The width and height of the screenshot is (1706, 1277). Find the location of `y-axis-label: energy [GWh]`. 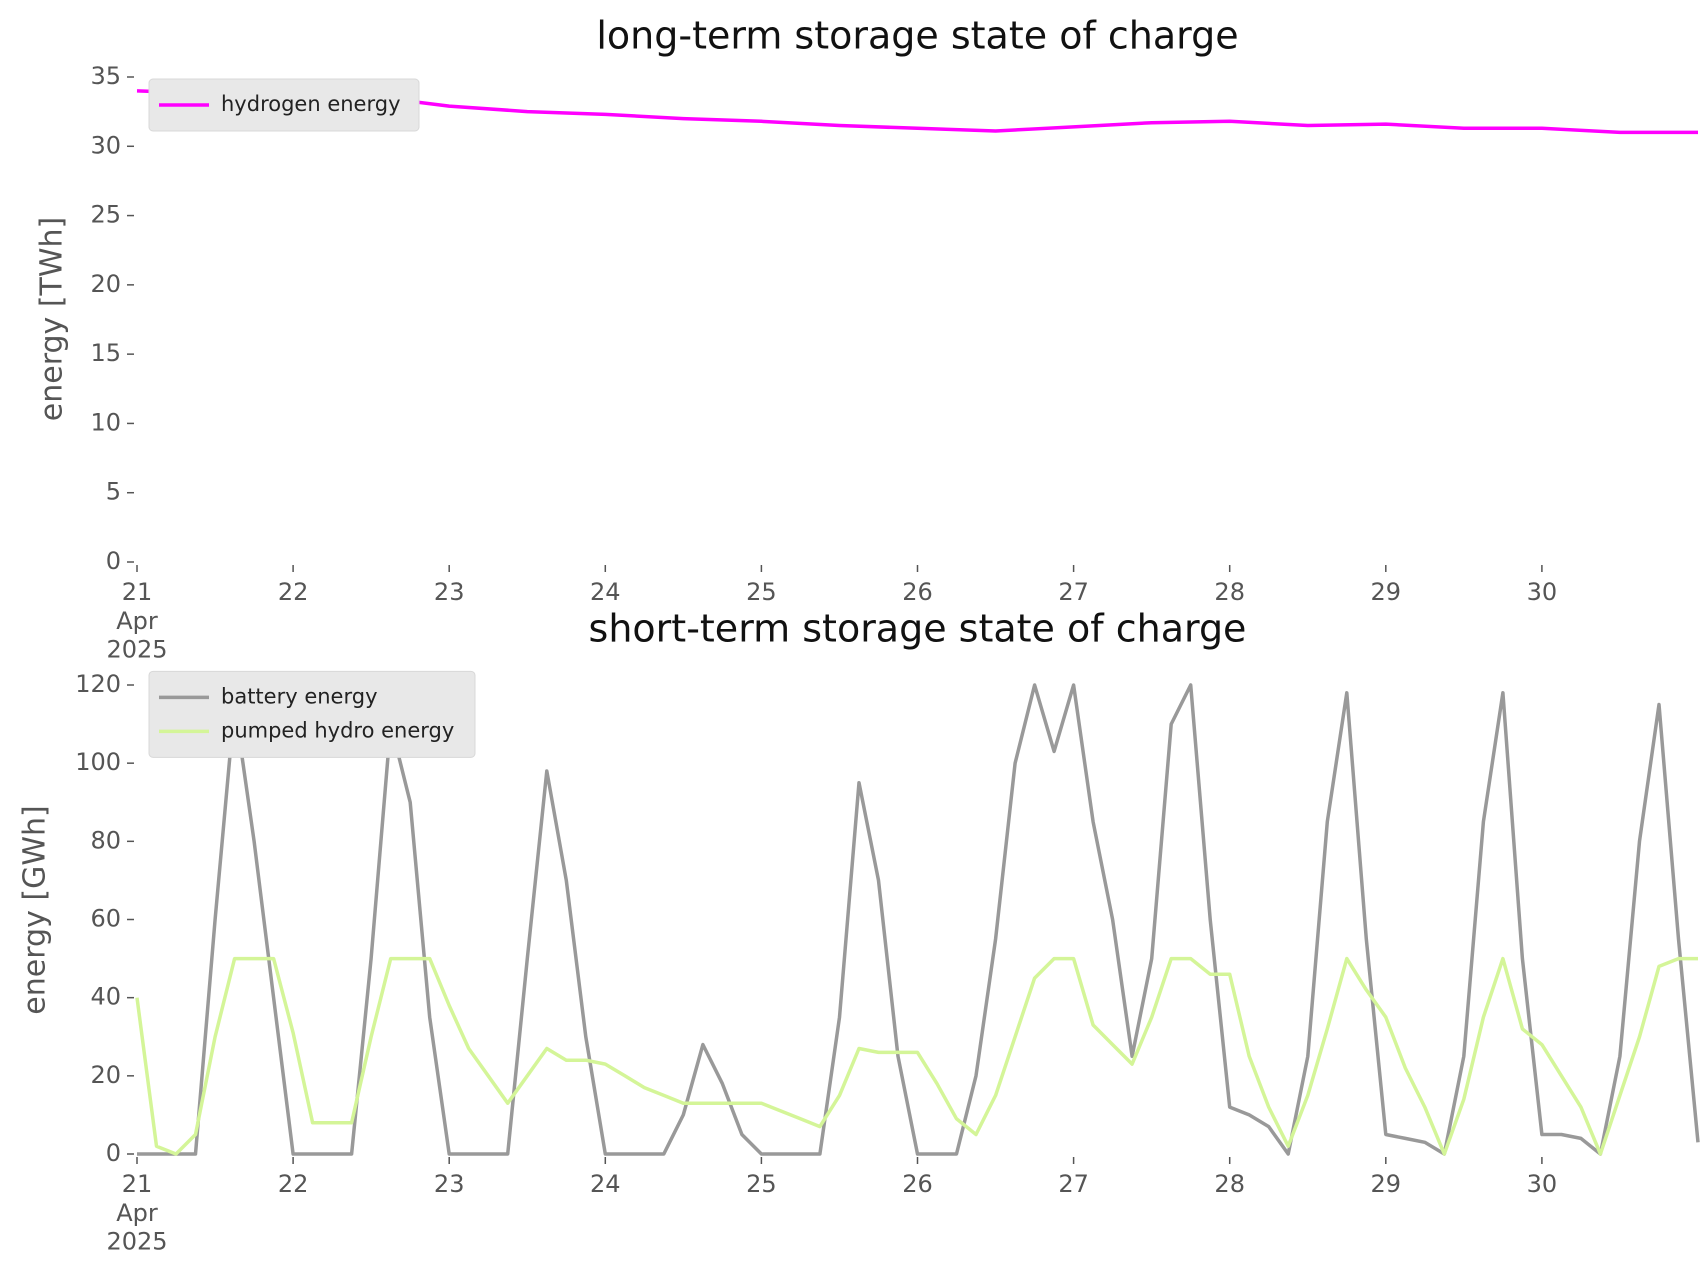

y-axis-label: energy [GWh] is located at coordinates (35, 909).